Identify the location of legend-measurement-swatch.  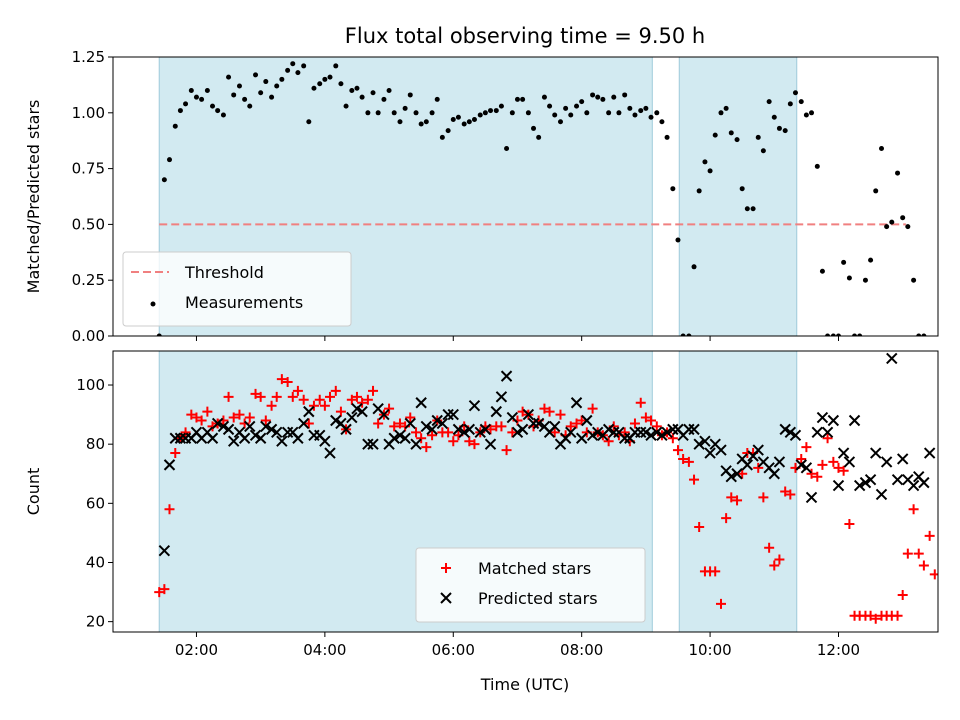
(153, 304).